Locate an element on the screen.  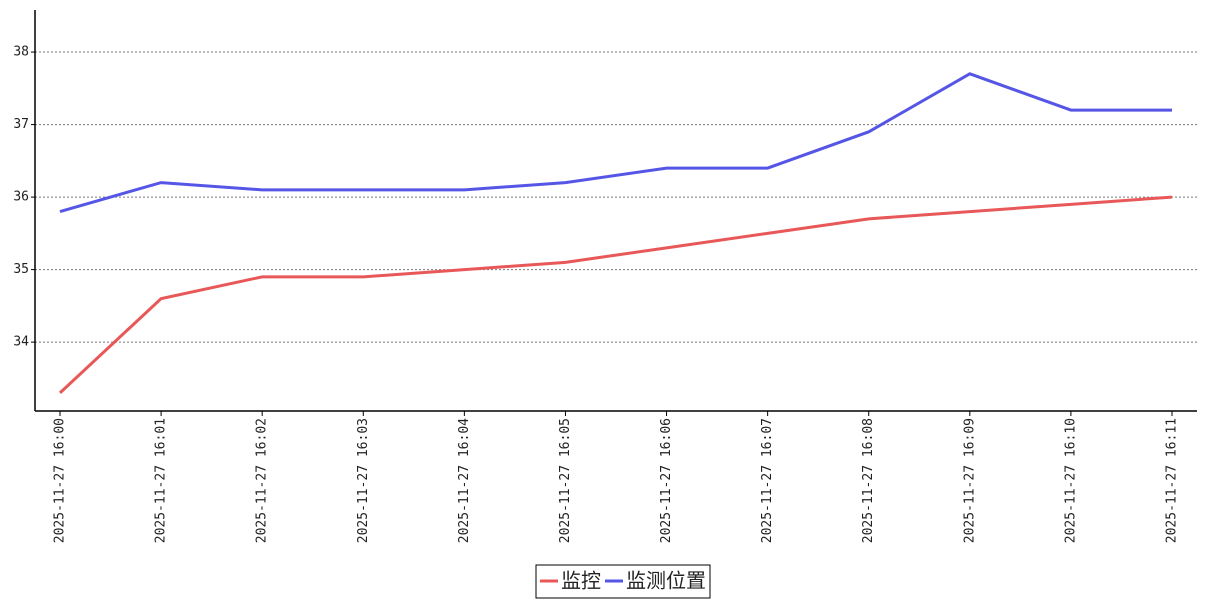
y-tick-label: 34 is located at coordinates (21, 342).